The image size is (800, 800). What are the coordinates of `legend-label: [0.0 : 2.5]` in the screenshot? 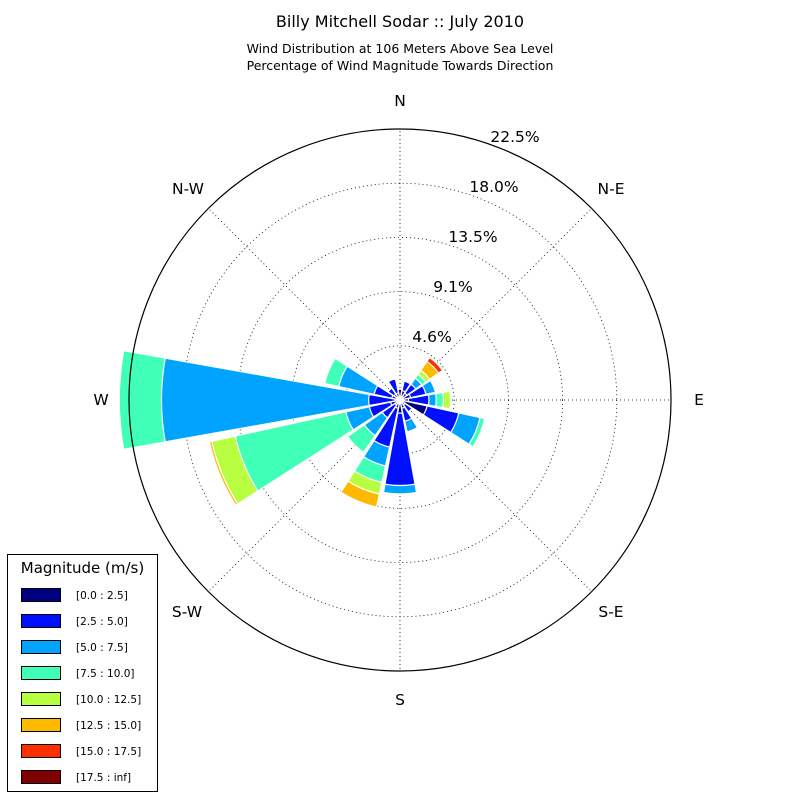 It's located at (102, 596).